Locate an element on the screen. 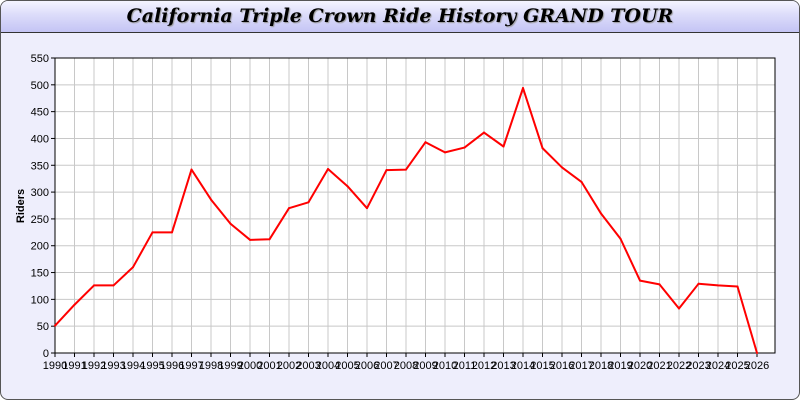 This screenshot has width=800, height=400. y-tick-label: 250 is located at coordinates (40, 220).